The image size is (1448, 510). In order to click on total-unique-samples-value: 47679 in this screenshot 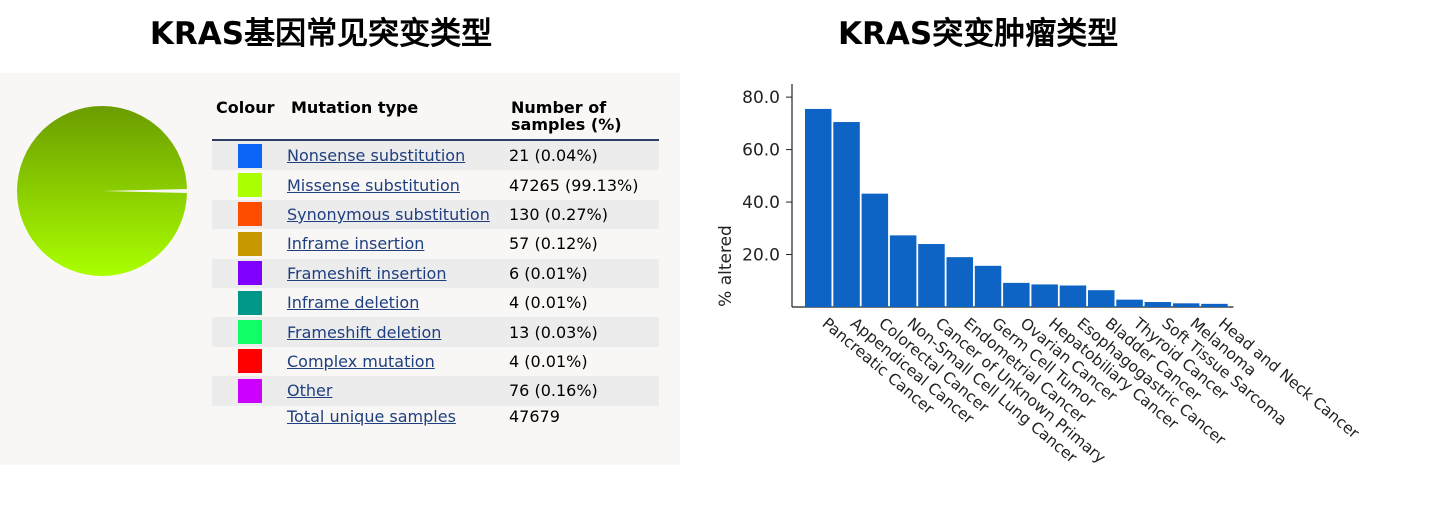, I will do `click(534, 417)`.